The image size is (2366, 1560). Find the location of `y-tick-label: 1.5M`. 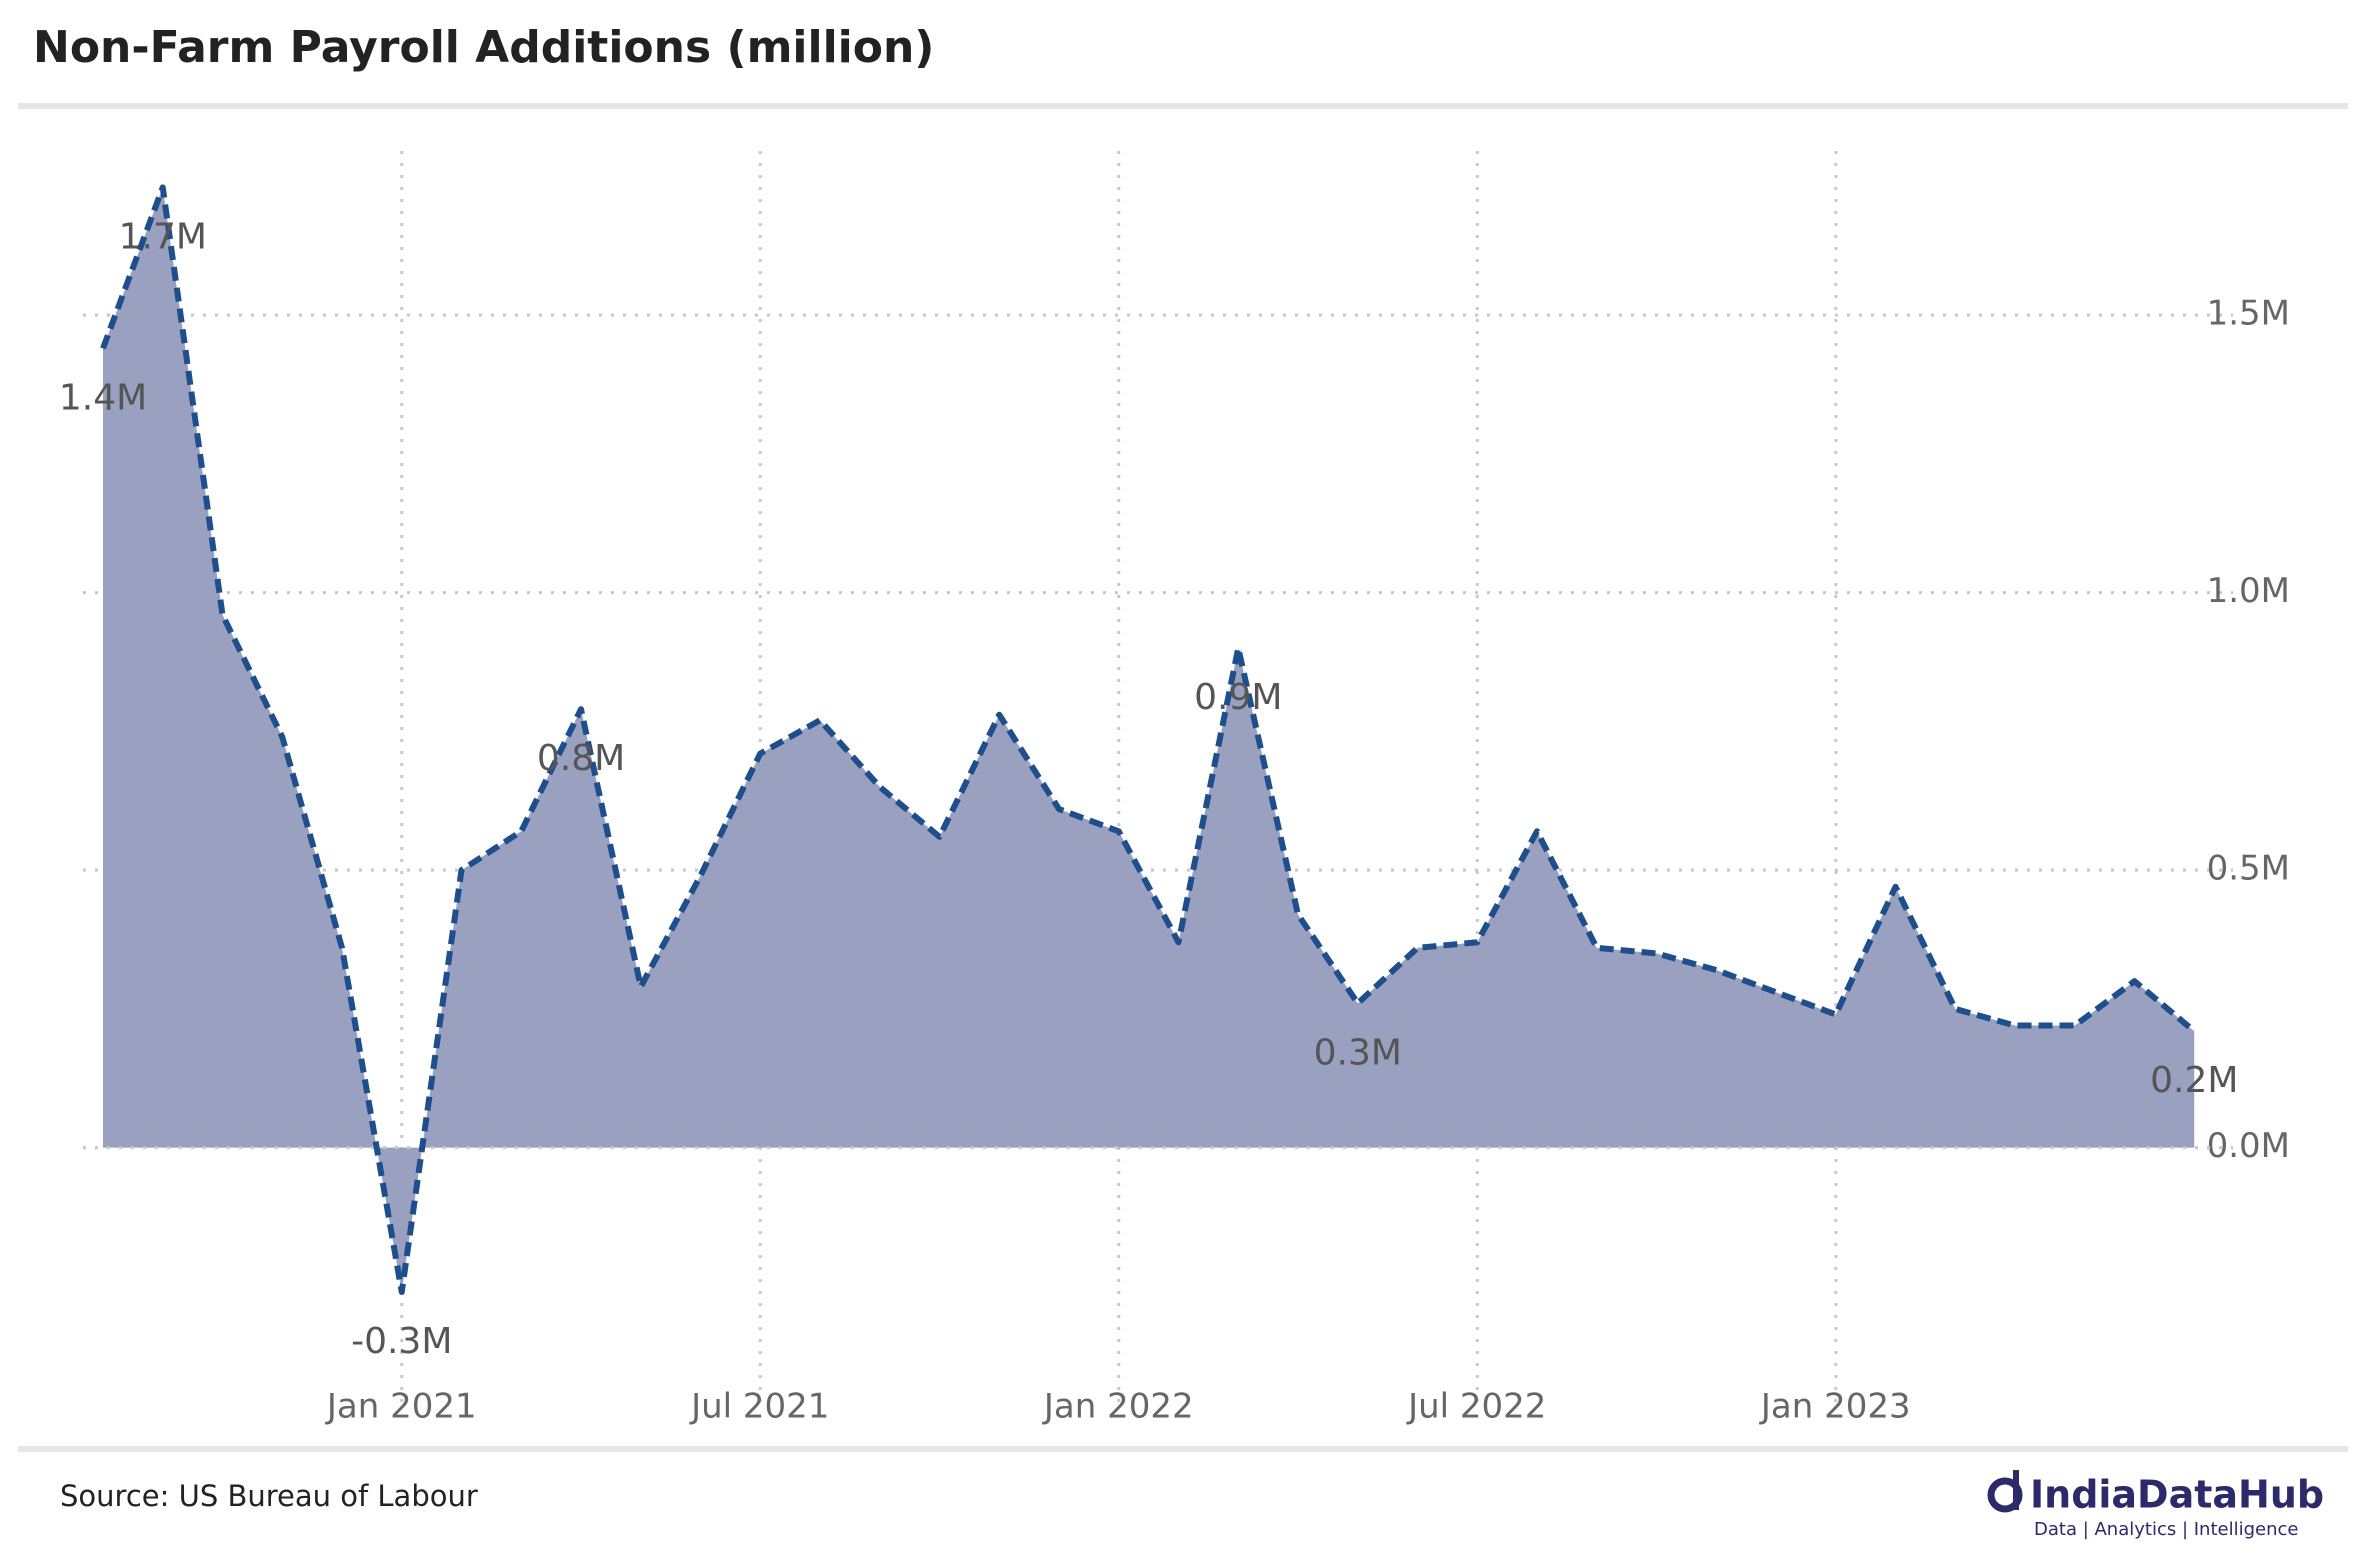

y-tick-label: 1.5M is located at coordinates (2248, 314).